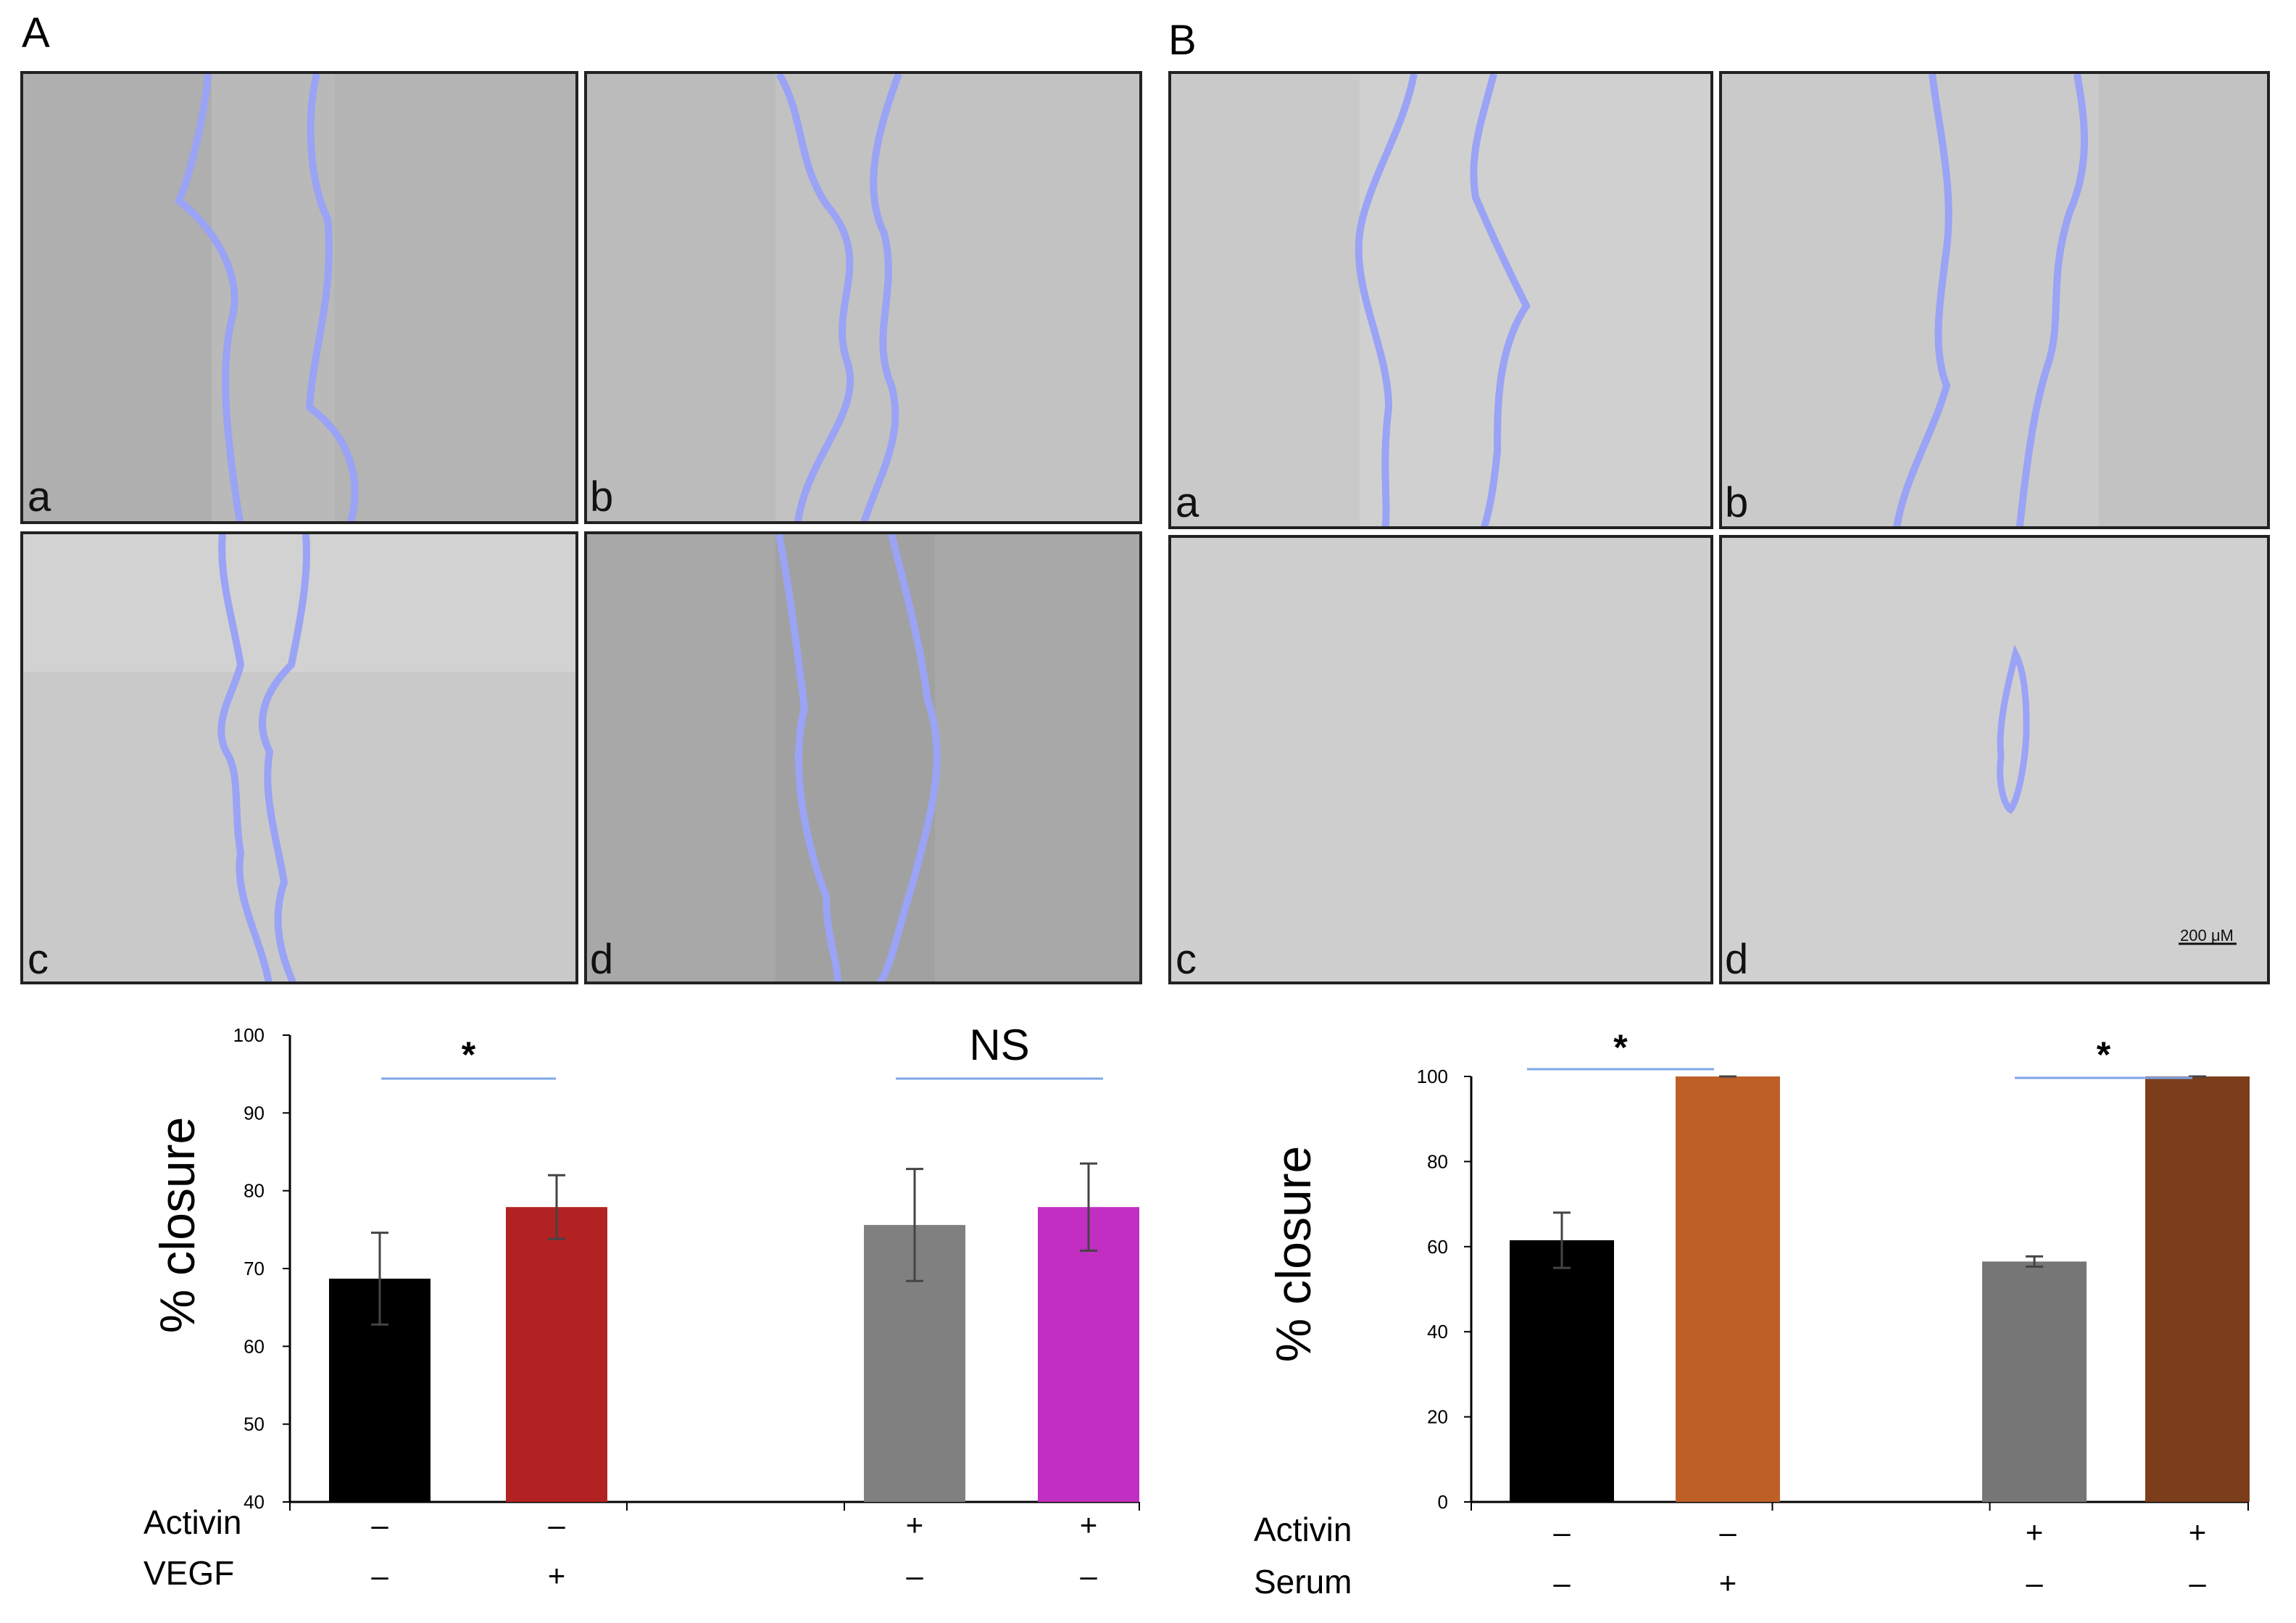 The height and width of the screenshot is (1623, 2296). What do you see at coordinates (602, 496) in the screenshot?
I see `micrograph-a-b-label: b` at bounding box center [602, 496].